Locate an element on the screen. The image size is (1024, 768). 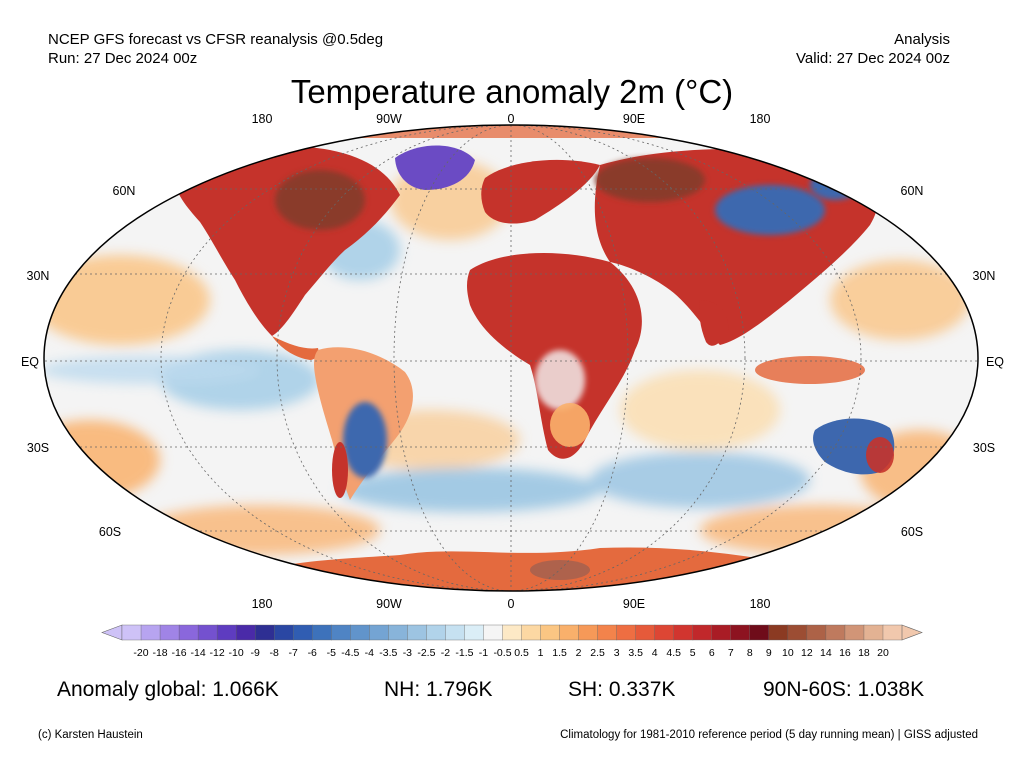
colorbar-tick-label: -2.5 is located at coordinates (426, 653).